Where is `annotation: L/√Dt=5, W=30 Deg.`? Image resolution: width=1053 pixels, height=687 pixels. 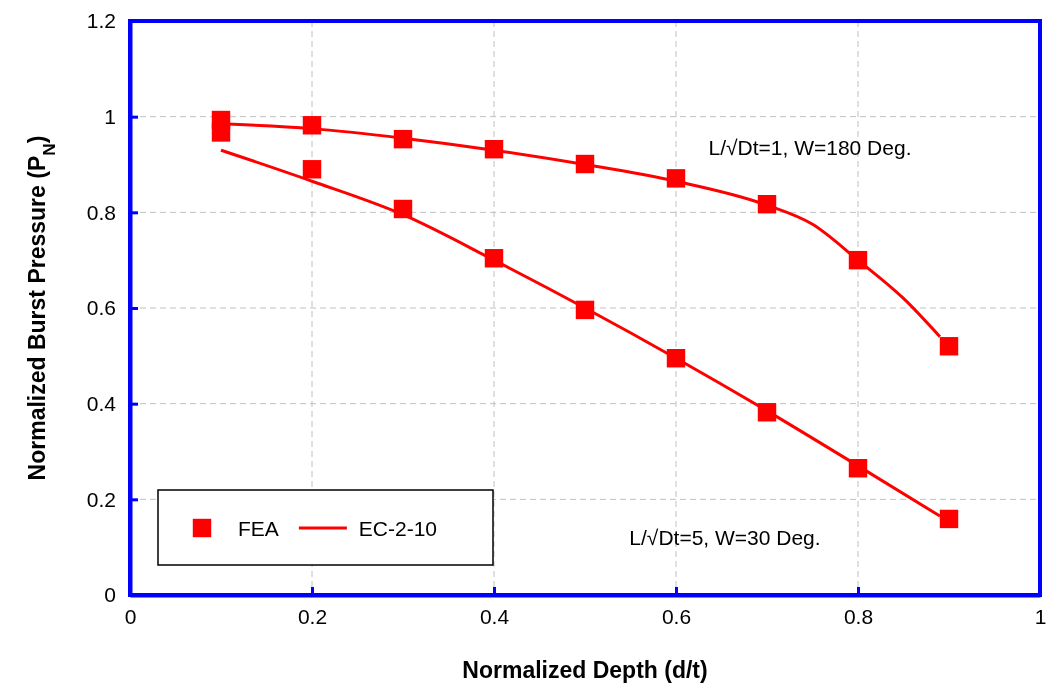 annotation: L/√Dt=5, W=30 Deg. is located at coordinates (725, 537).